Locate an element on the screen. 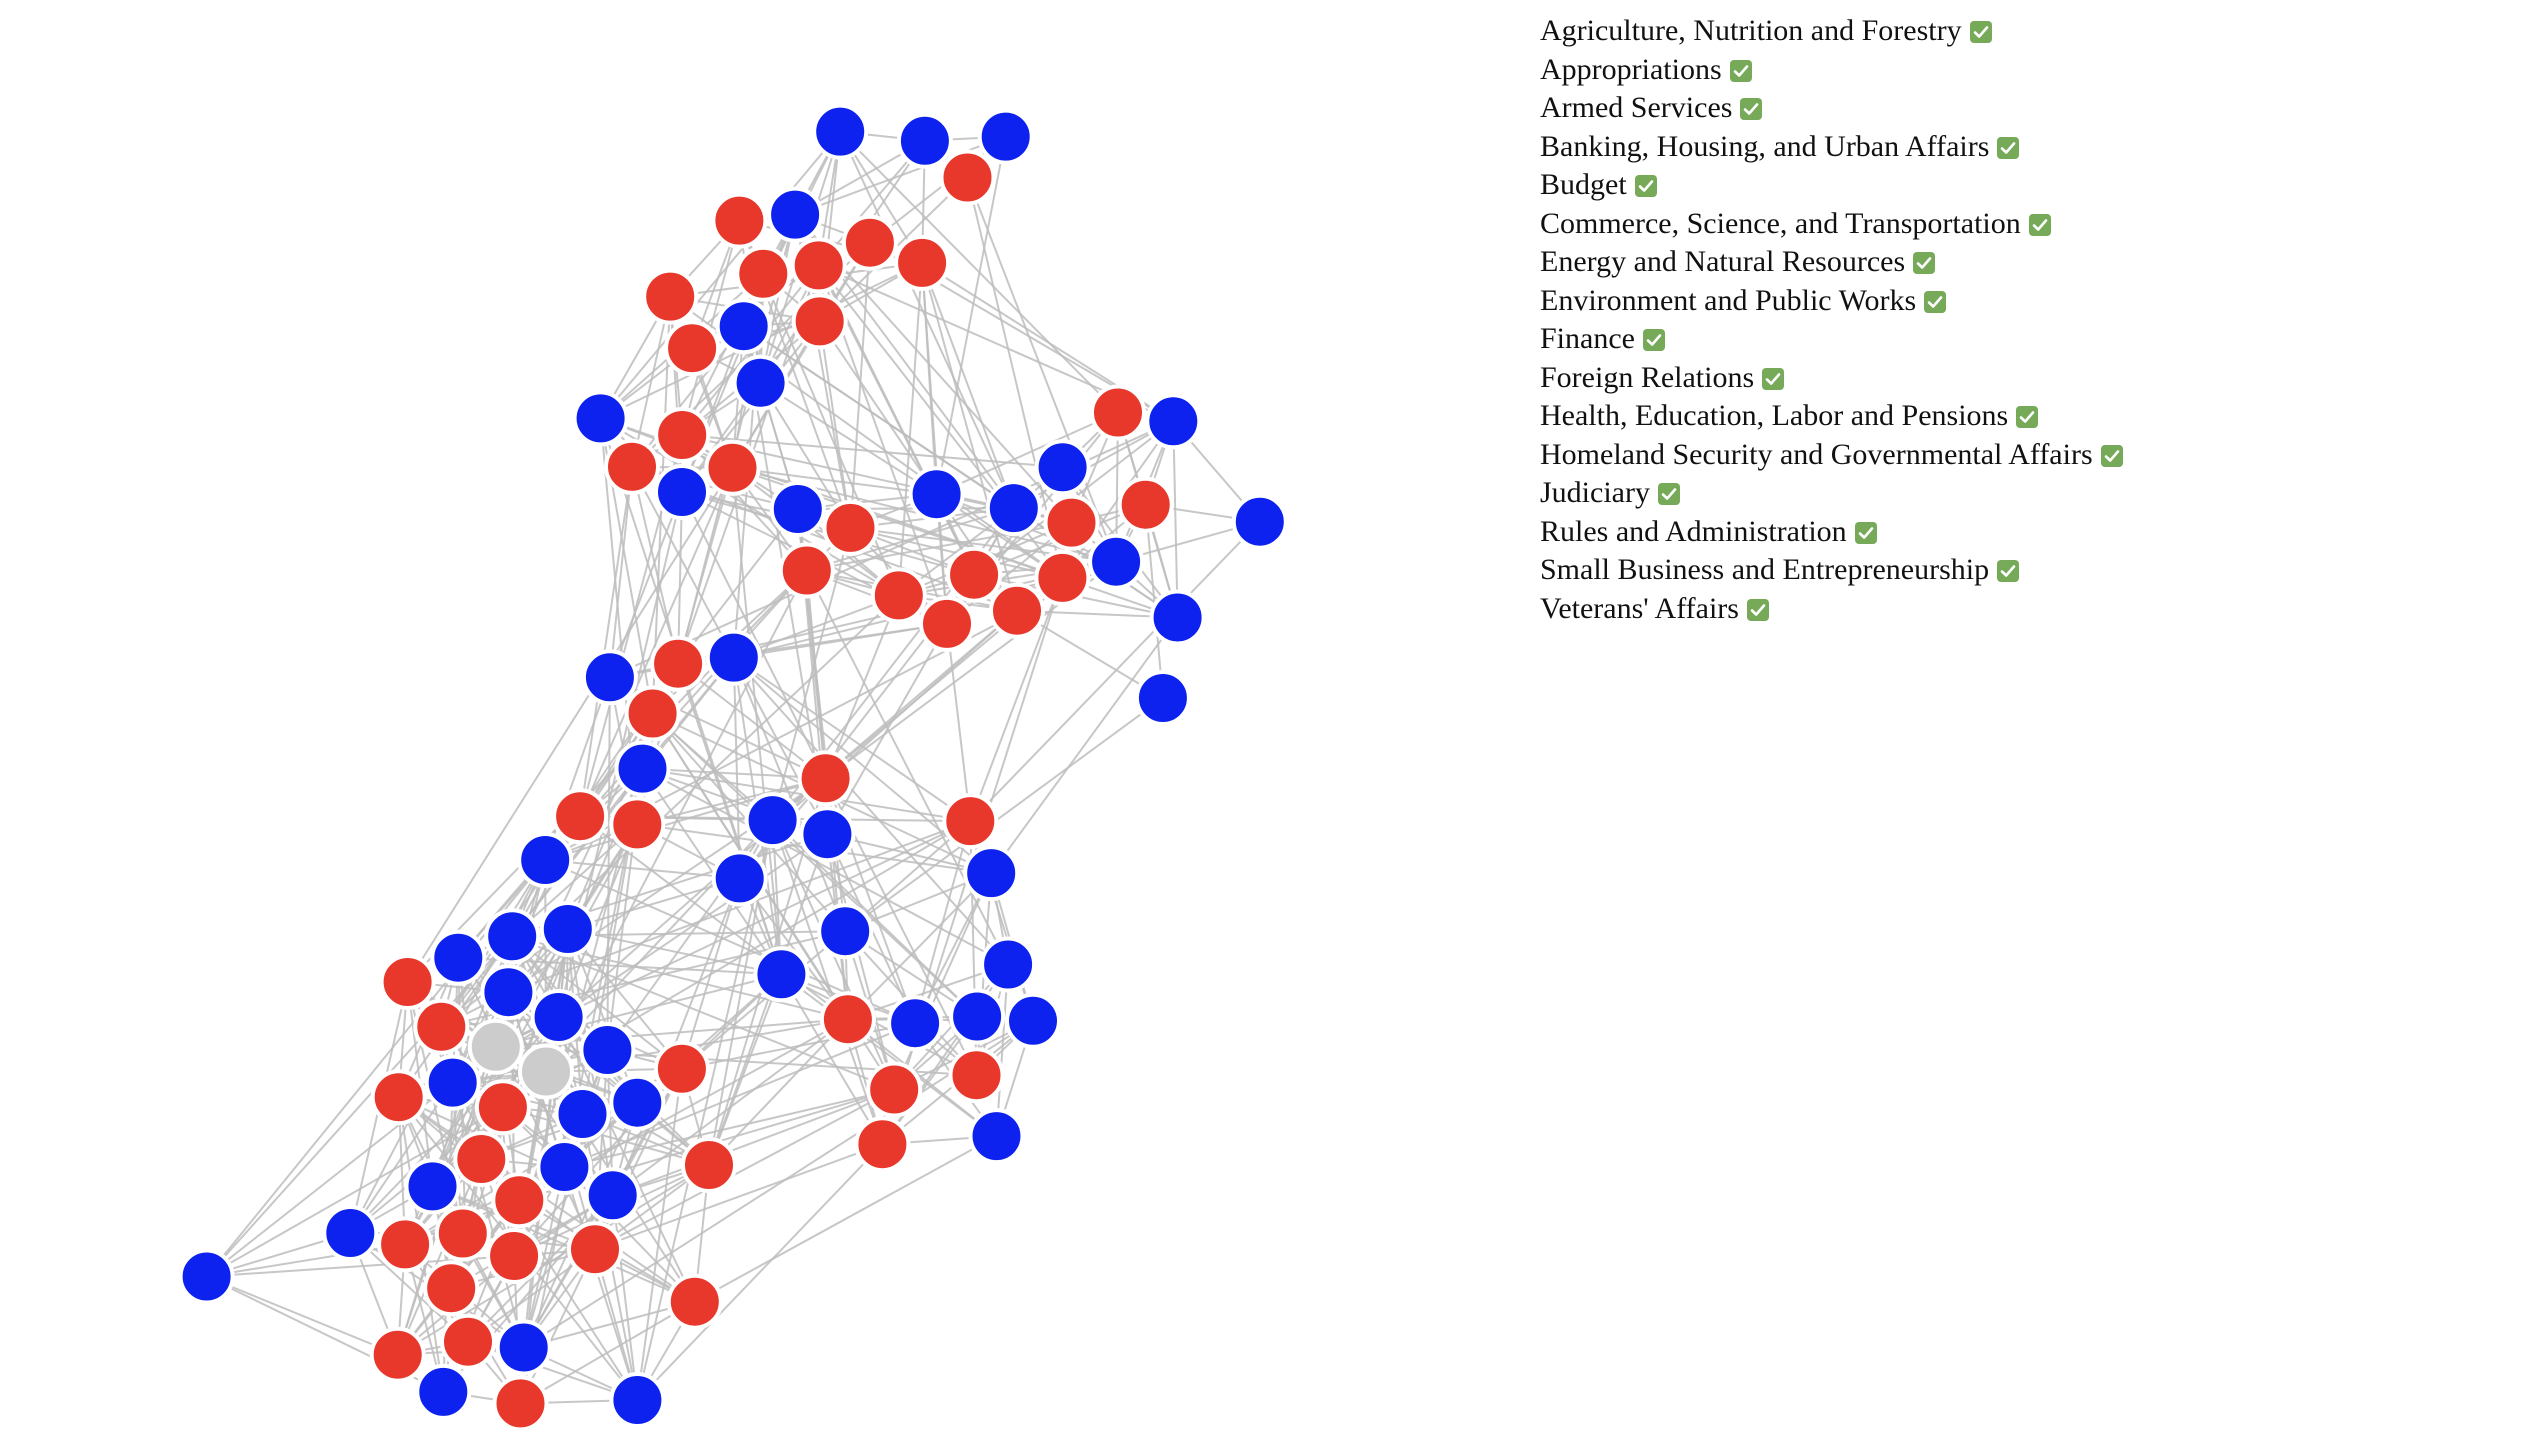  committee-item: Small Business and Entrepreneurship is located at coordinates (1831, 570).